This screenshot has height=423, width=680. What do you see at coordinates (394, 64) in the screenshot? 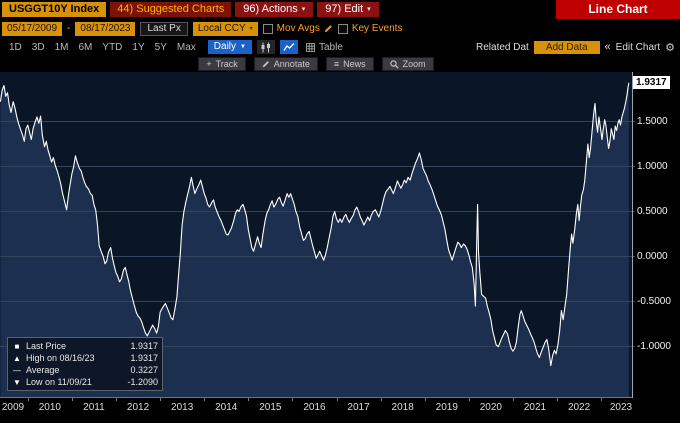
I see `zoom-icon` at bounding box center [394, 64].